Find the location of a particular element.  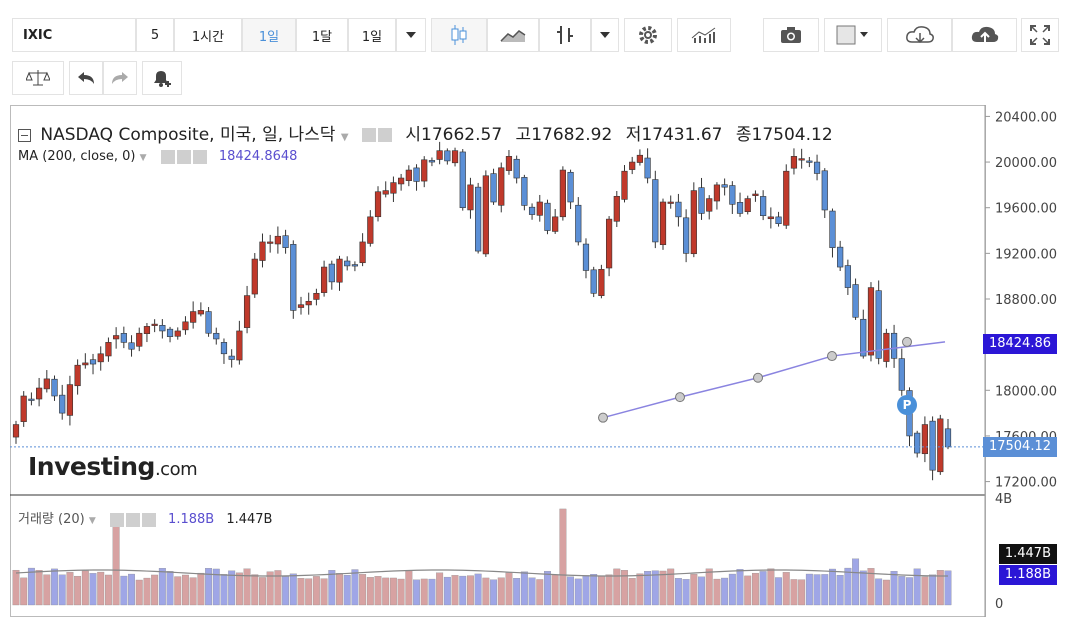

y-tick-label: 20400.00 is located at coordinates (1026, 117).